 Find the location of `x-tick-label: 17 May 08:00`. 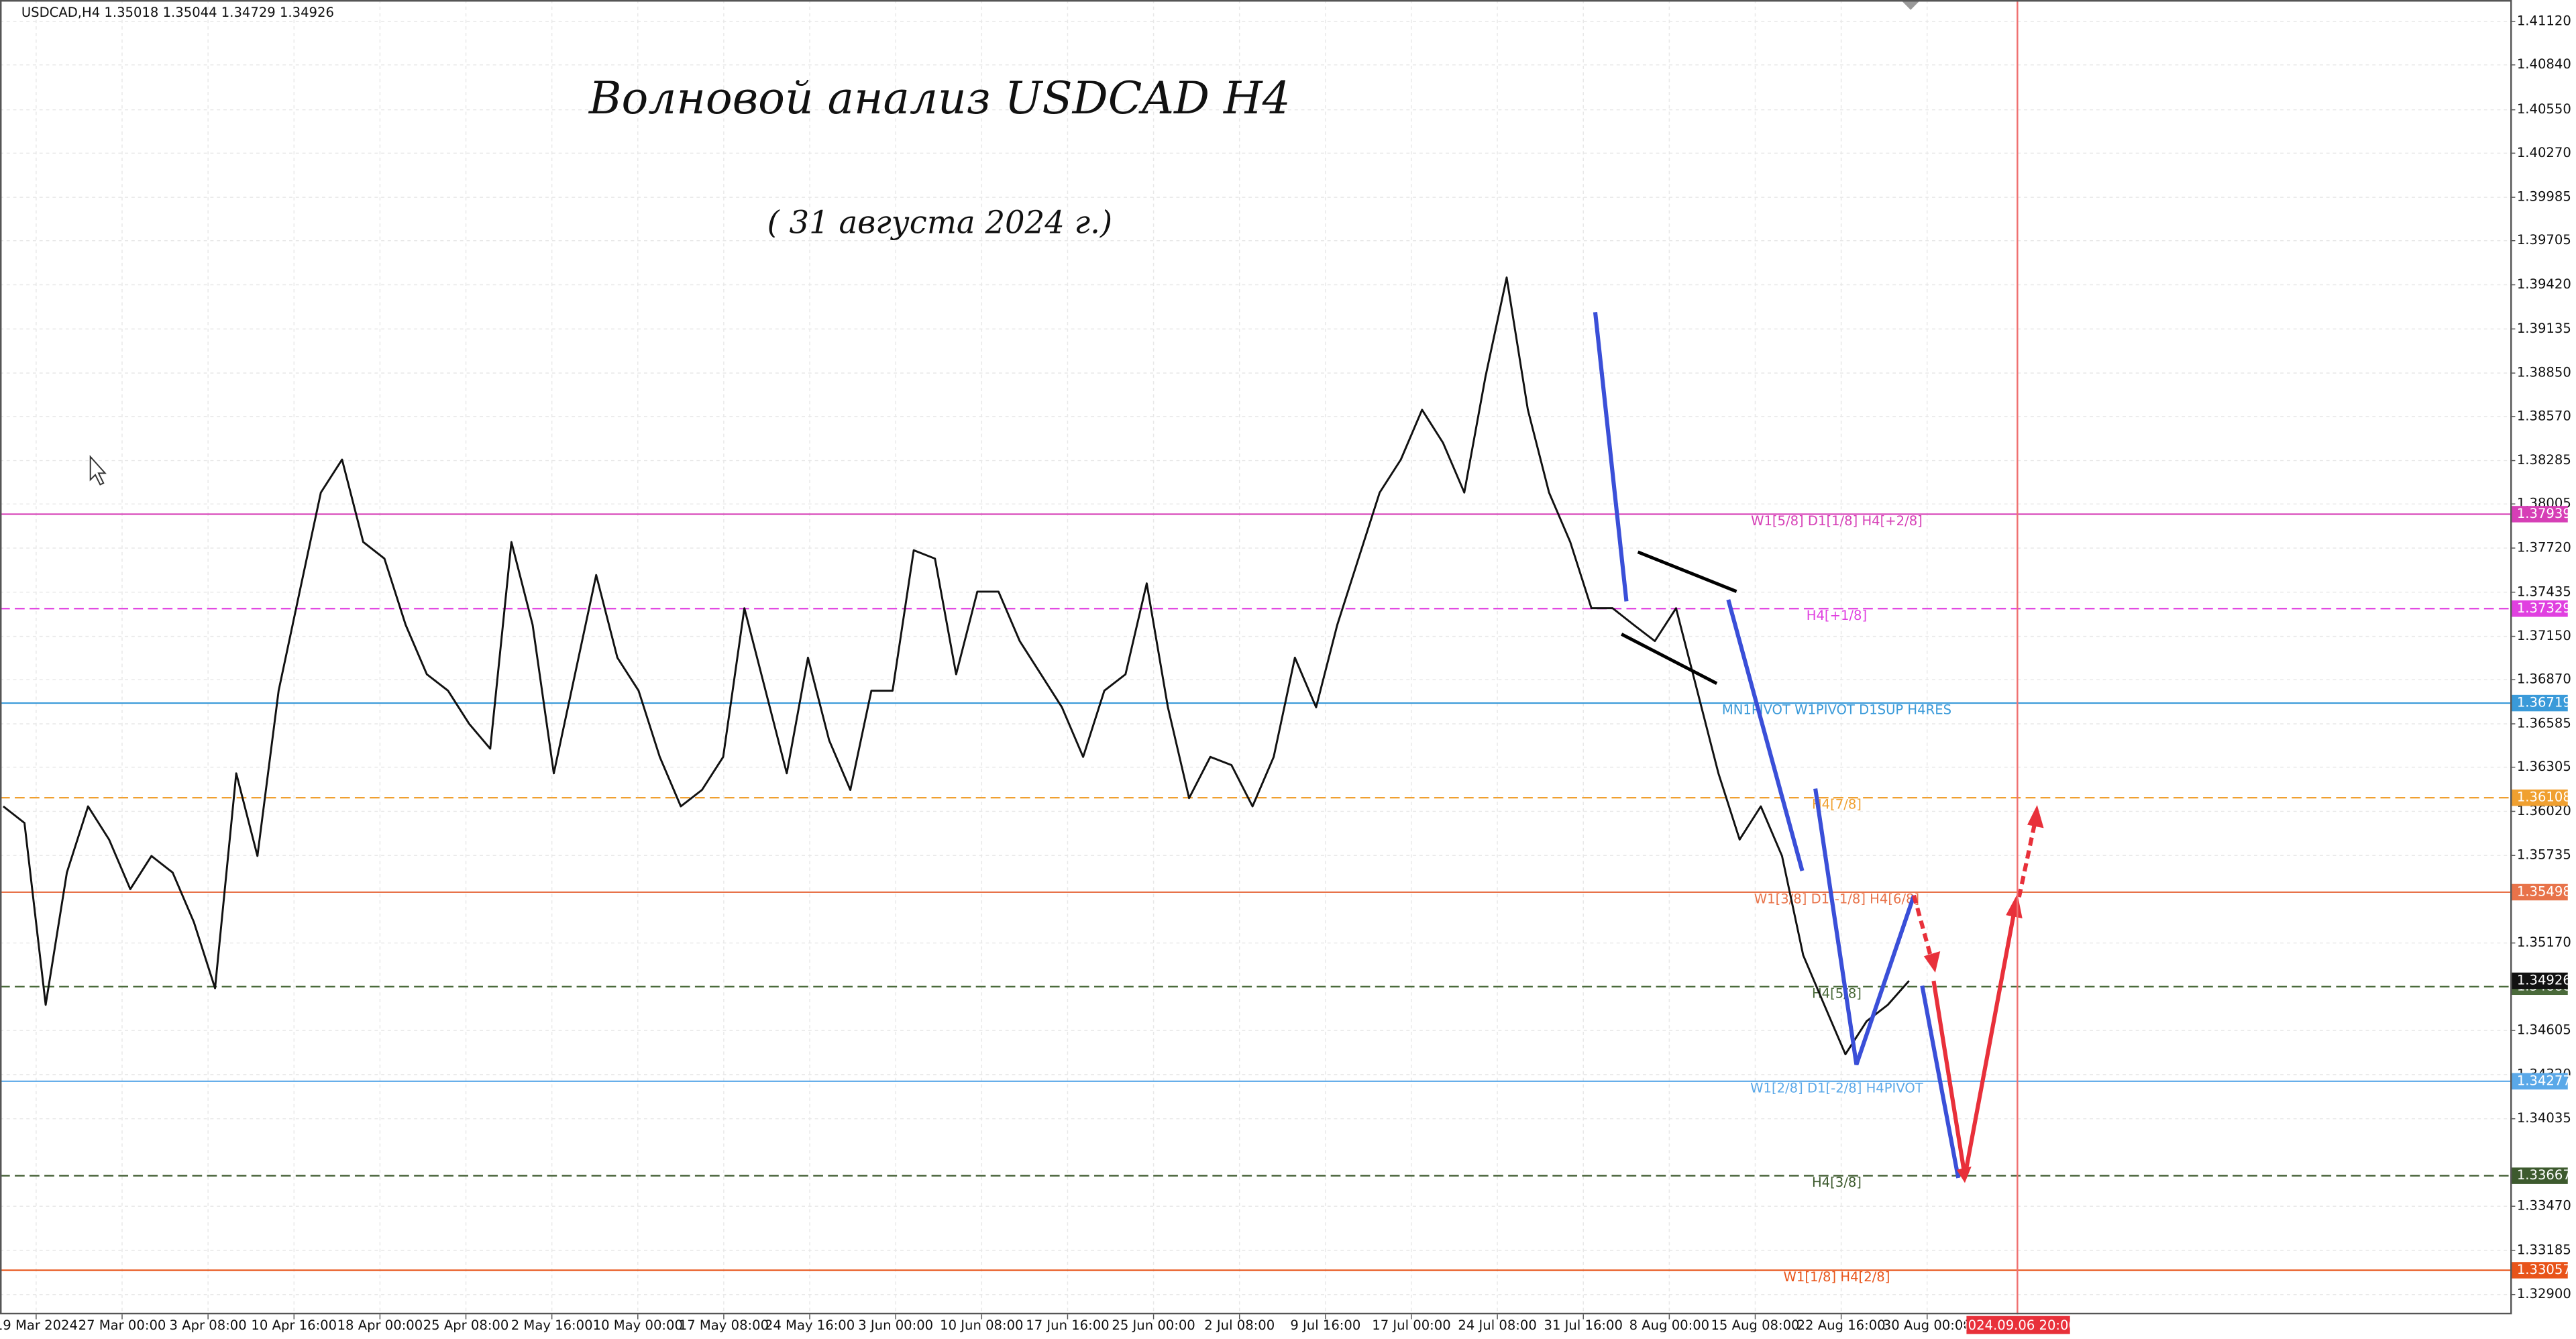

x-tick-label: 17 May 08:00 is located at coordinates (724, 1325).